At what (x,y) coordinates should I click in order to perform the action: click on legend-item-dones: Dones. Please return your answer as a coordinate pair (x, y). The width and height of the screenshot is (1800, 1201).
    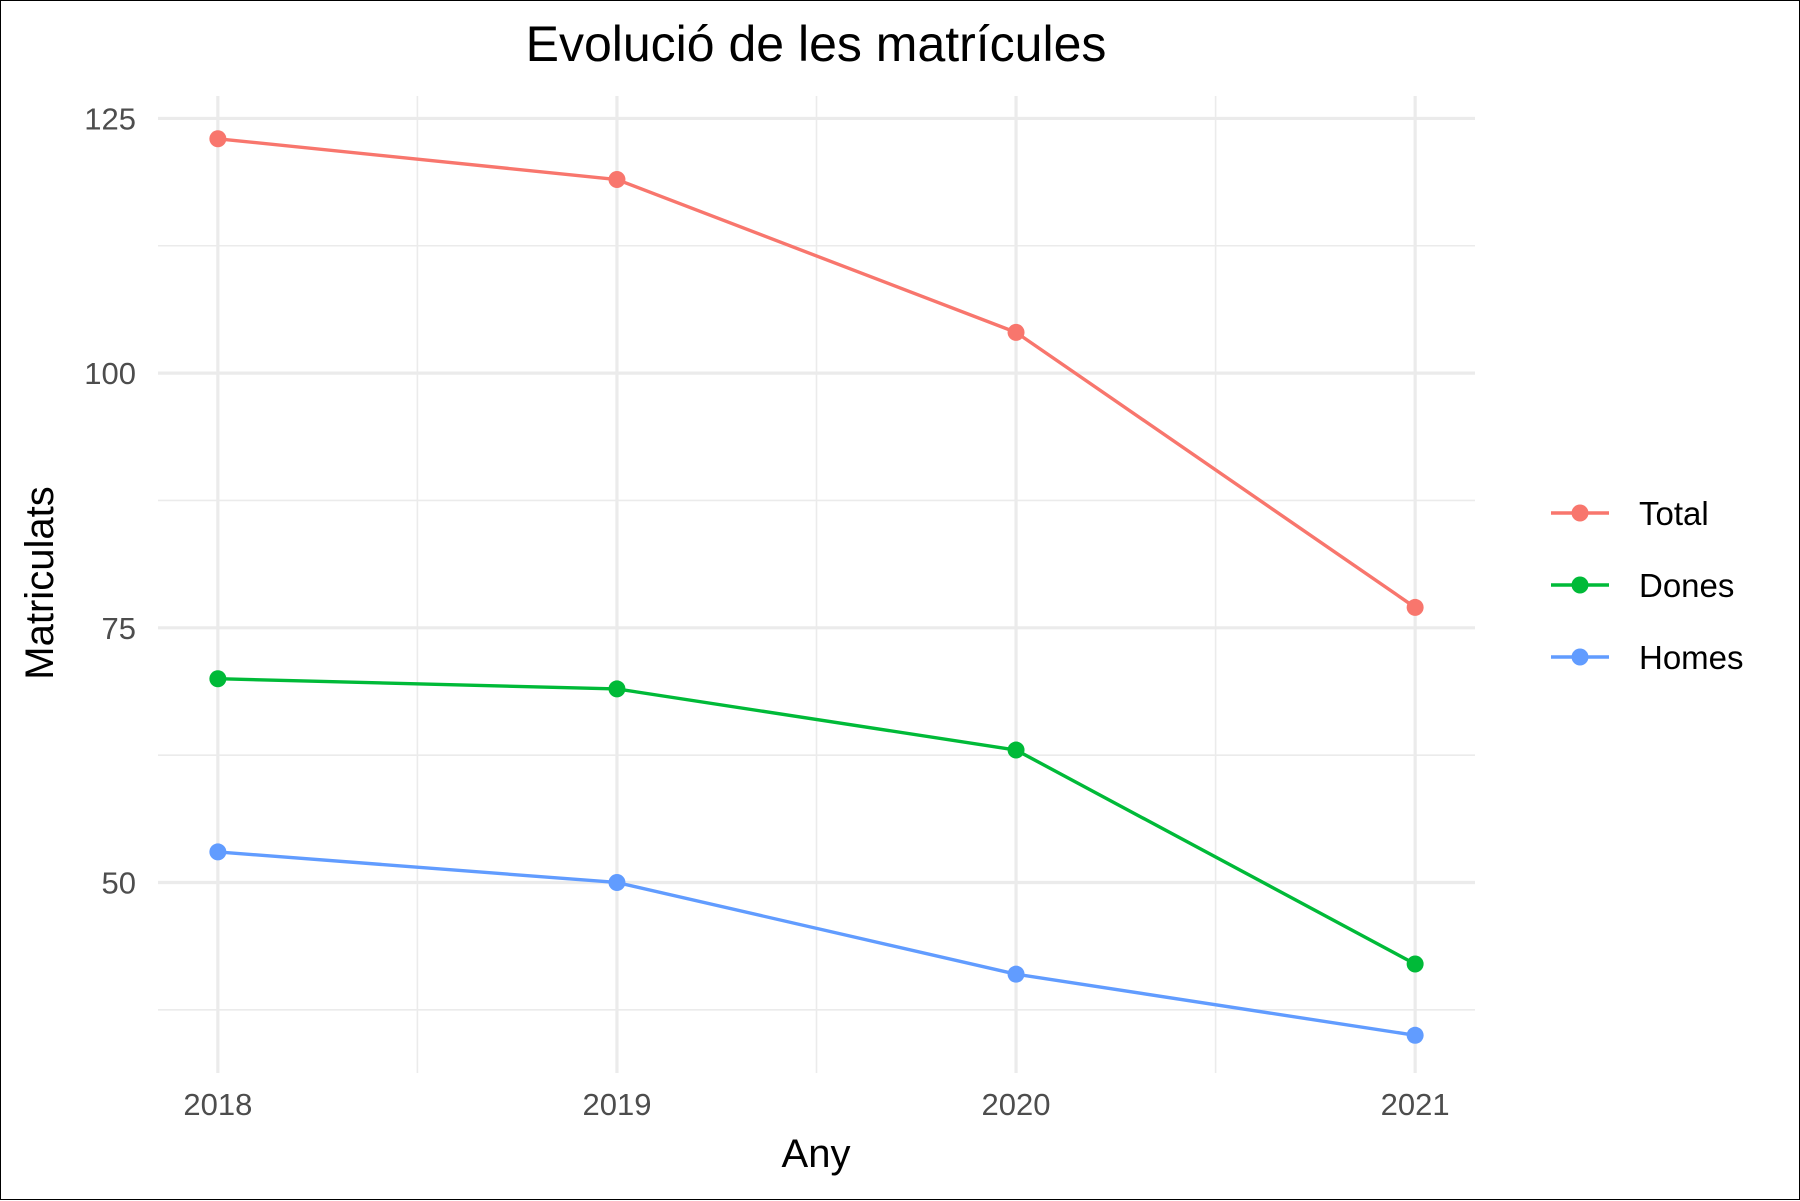
    Looking at the image, I should click on (1642, 585).